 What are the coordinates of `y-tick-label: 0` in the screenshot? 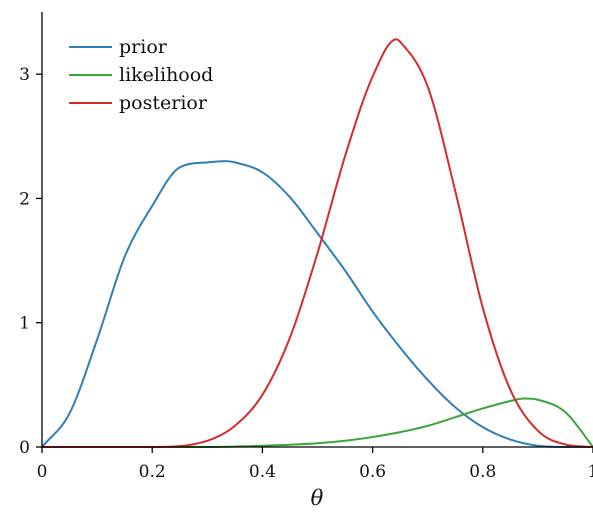 It's located at (24, 448).